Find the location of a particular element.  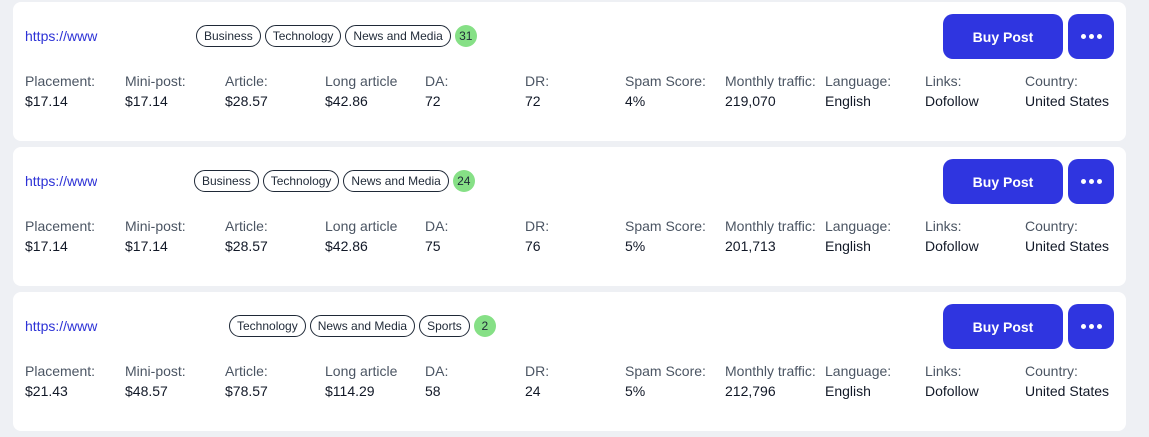

category-count-badge: 31 is located at coordinates (465, 36).